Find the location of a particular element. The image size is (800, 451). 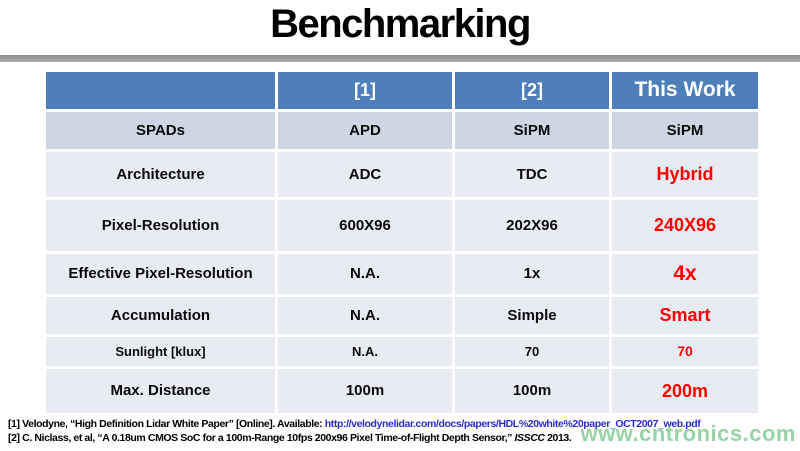

cell-value-highlight: 70 is located at coordinates (685, 351).